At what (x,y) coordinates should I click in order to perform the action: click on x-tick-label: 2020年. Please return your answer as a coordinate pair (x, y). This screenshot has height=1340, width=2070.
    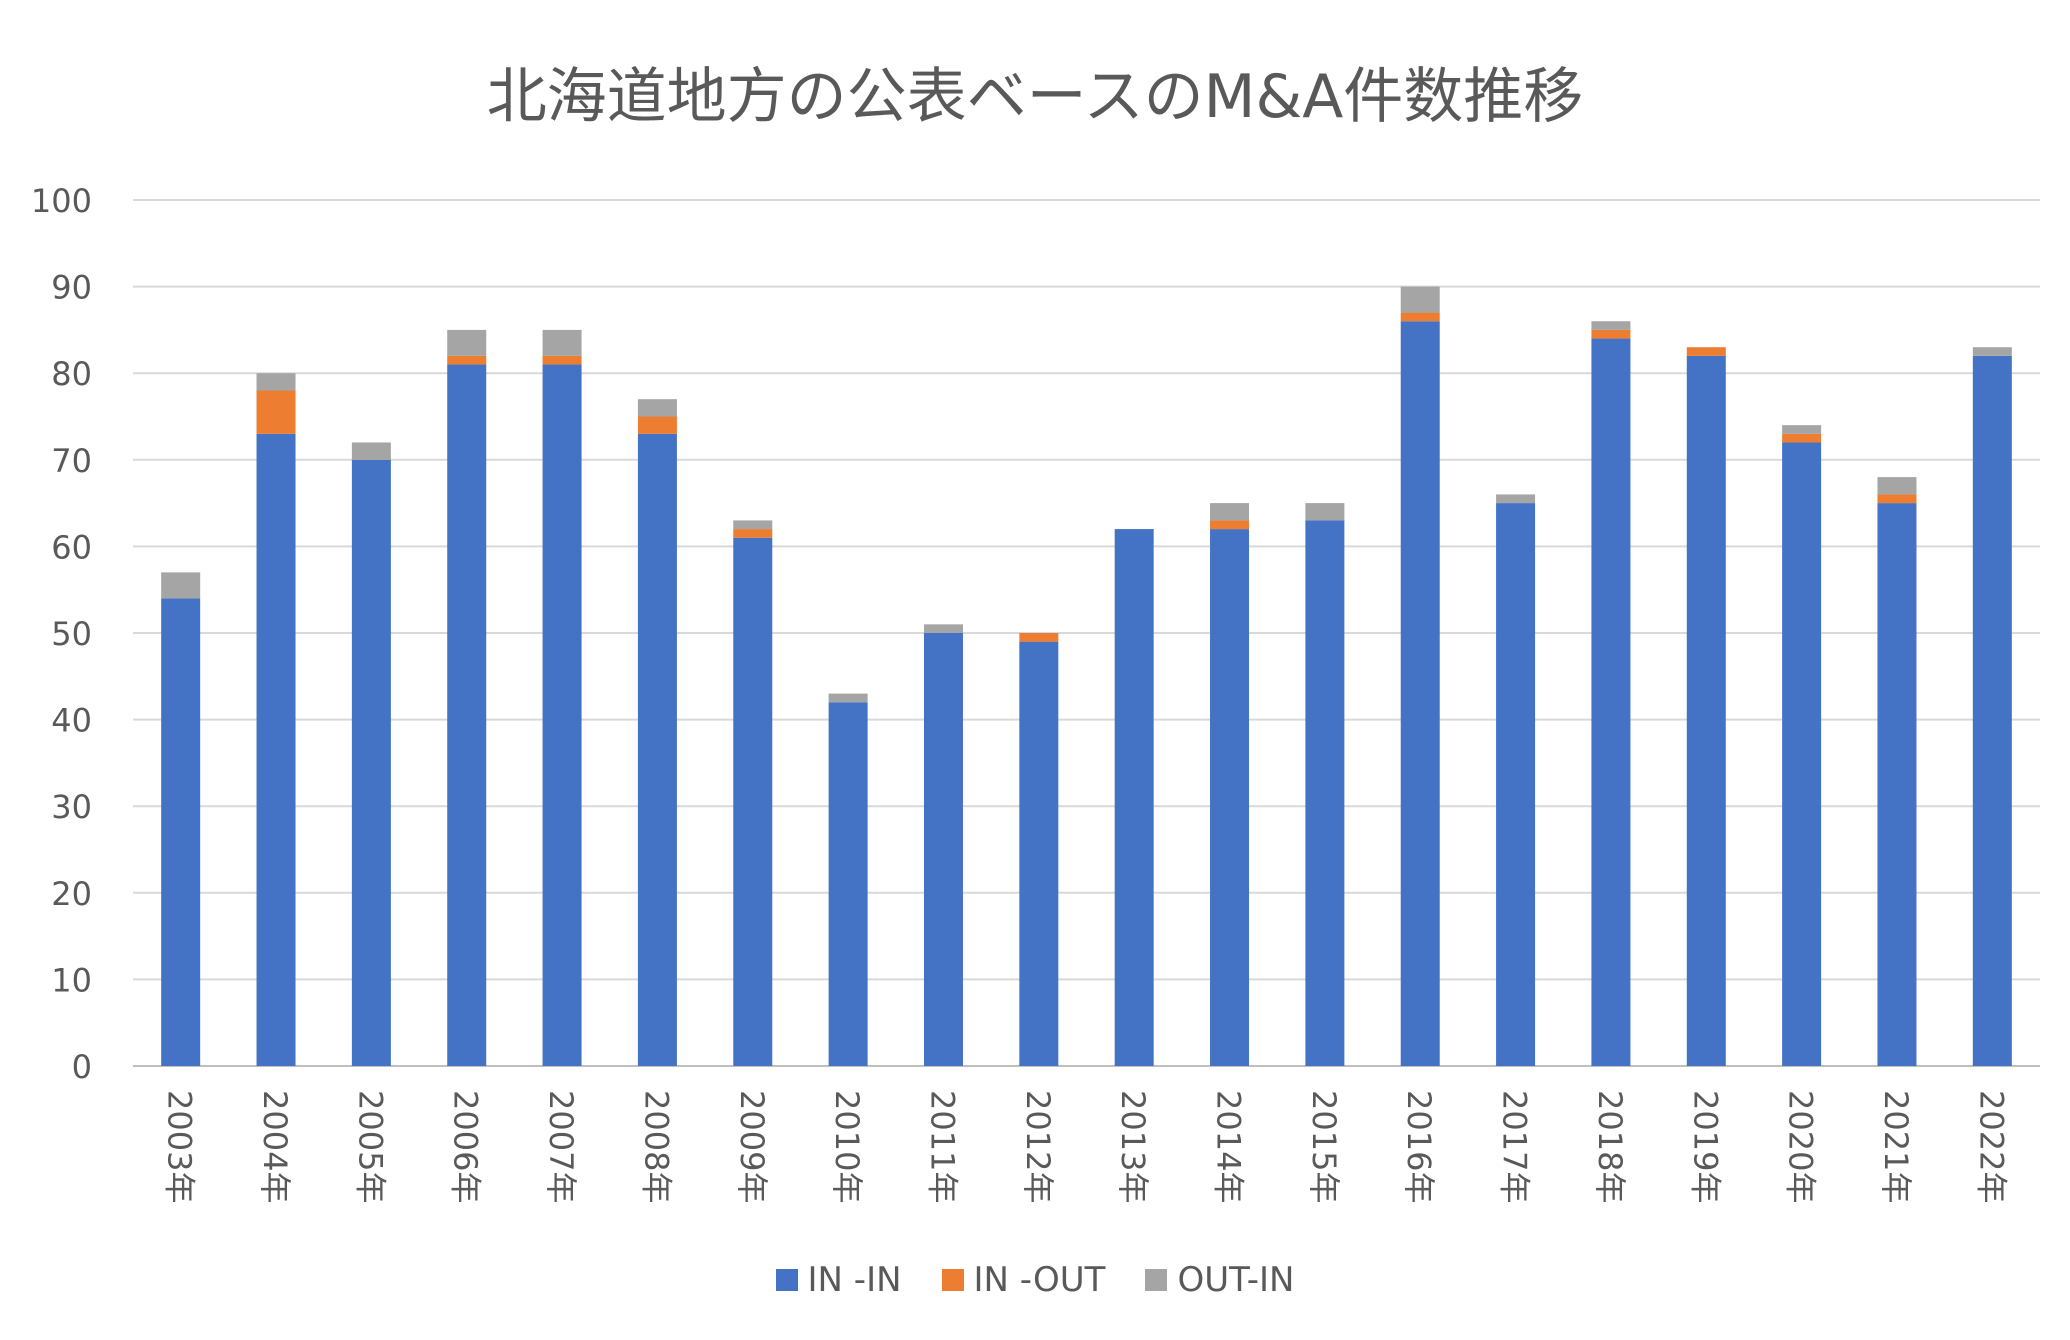
    Looking at the image, I should click on (1801, 1146).